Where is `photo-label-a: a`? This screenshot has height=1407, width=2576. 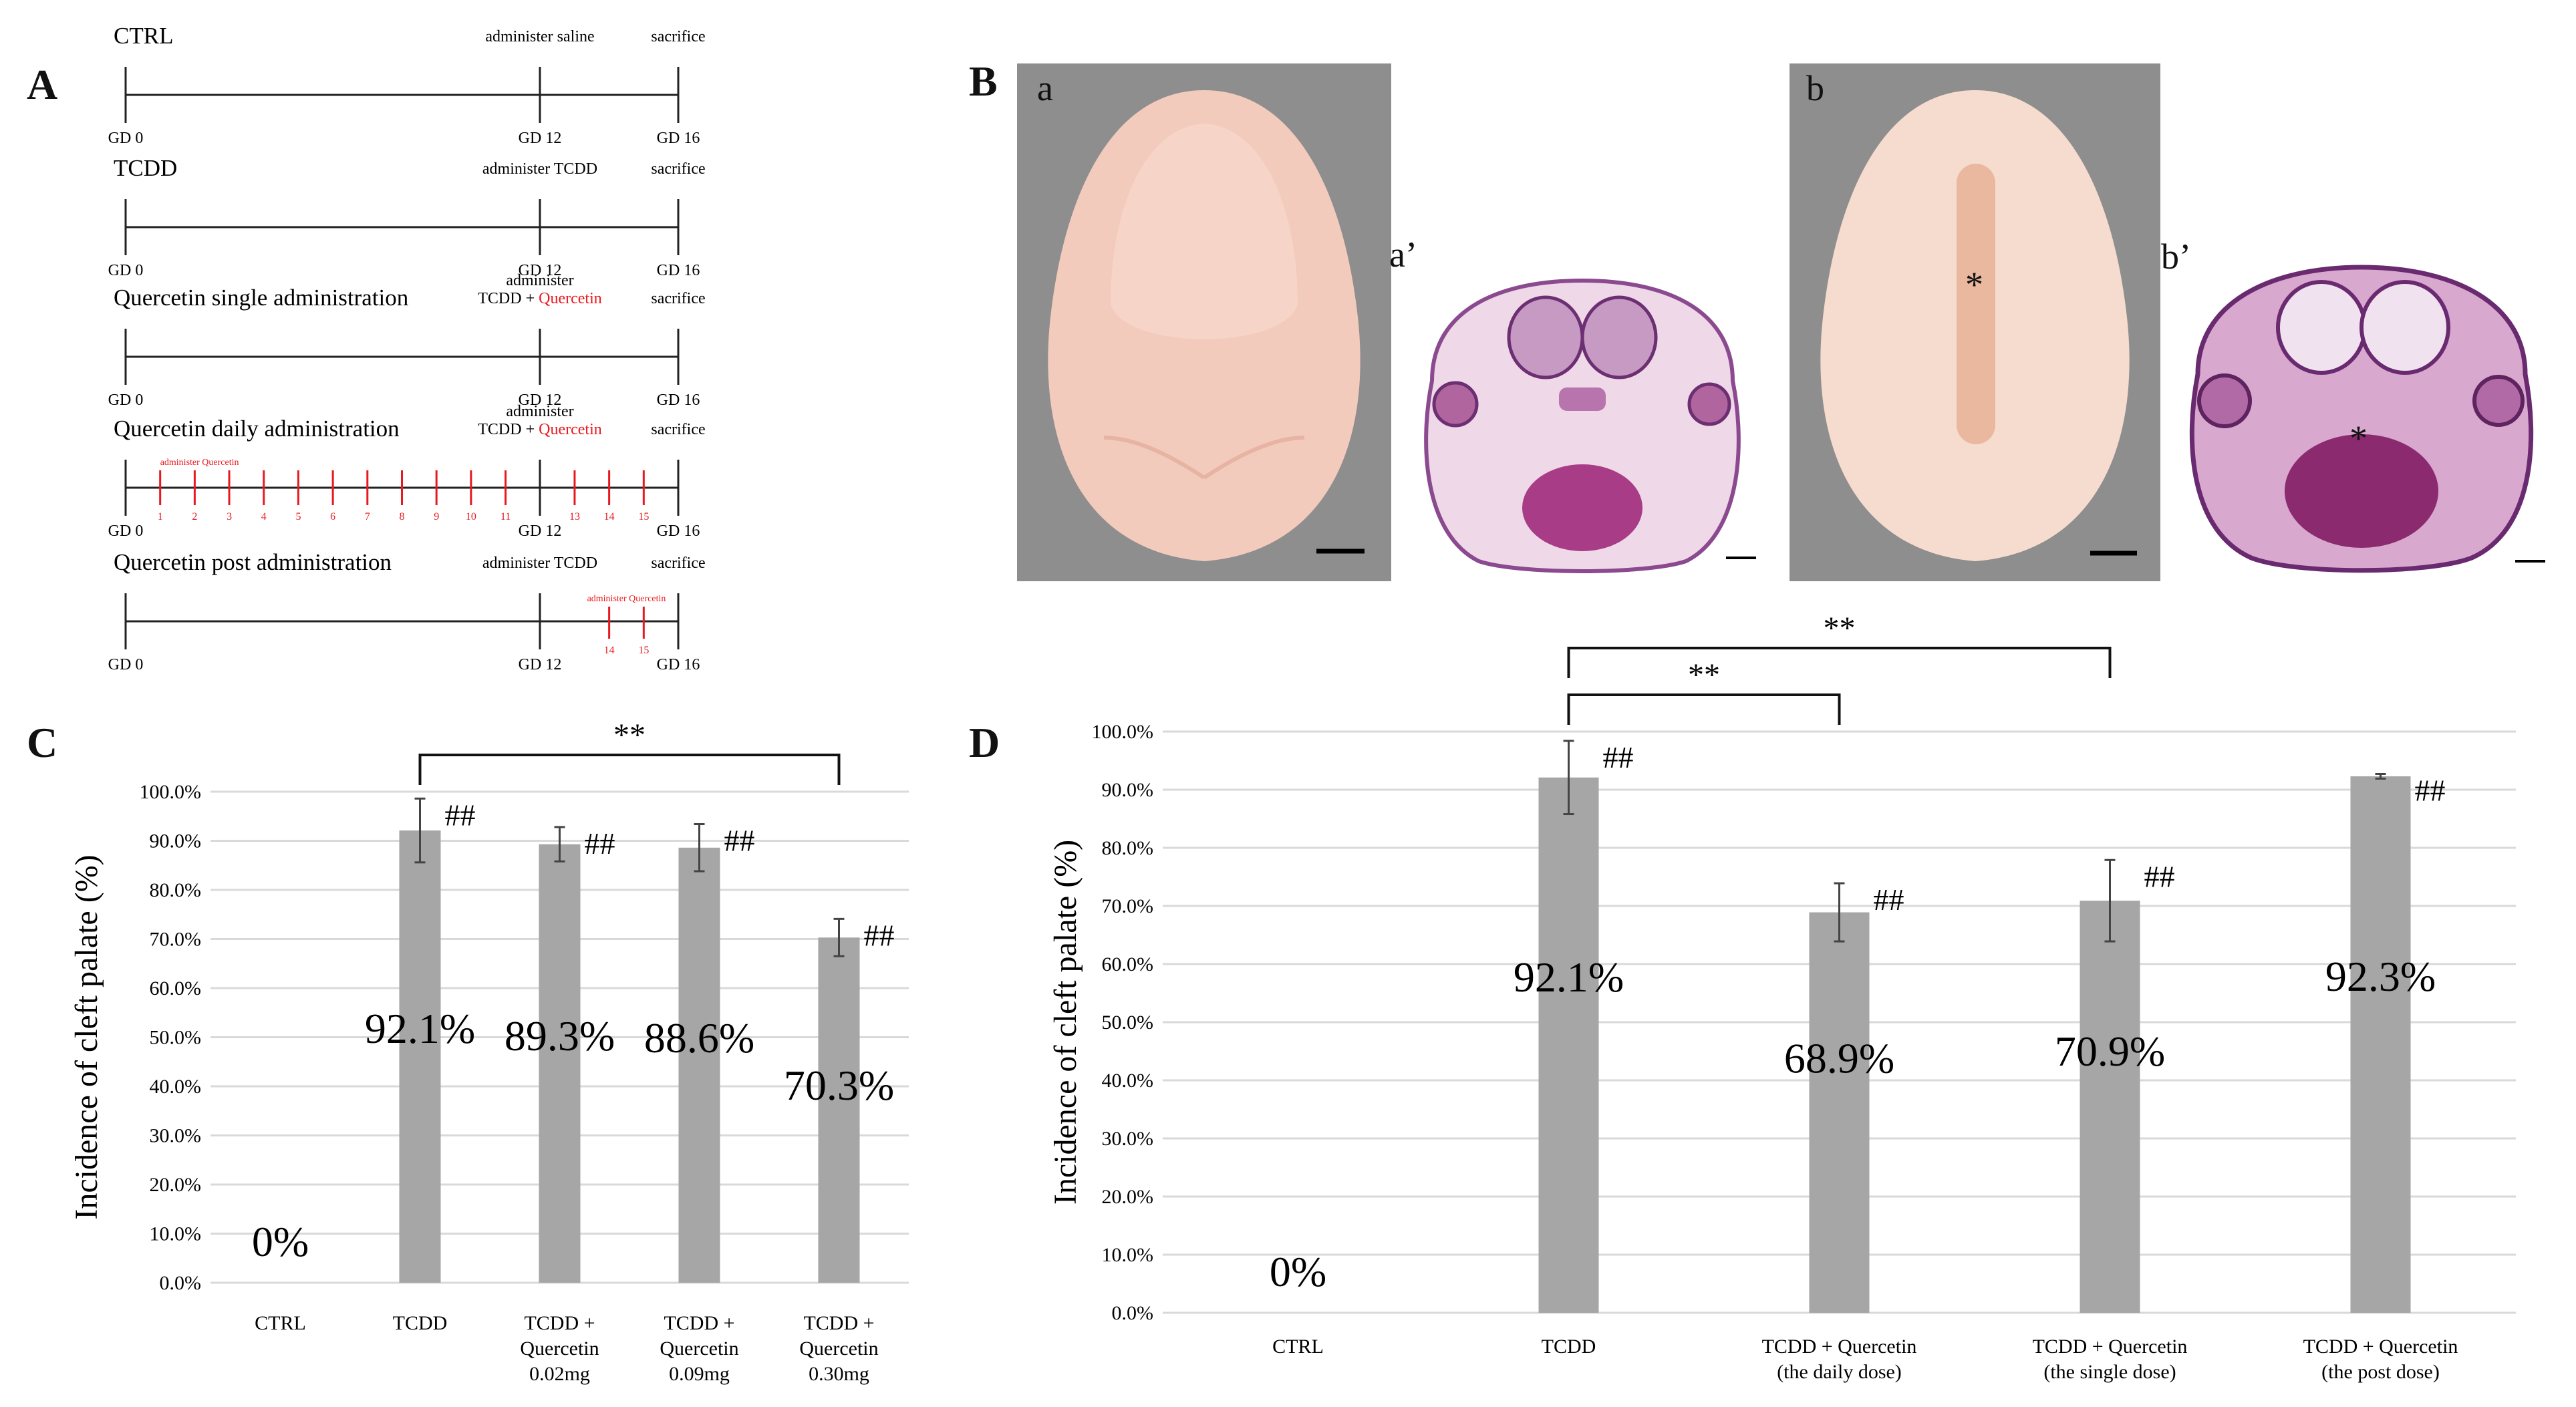 photo-label-a: a is located at coordinates (1045, 88).